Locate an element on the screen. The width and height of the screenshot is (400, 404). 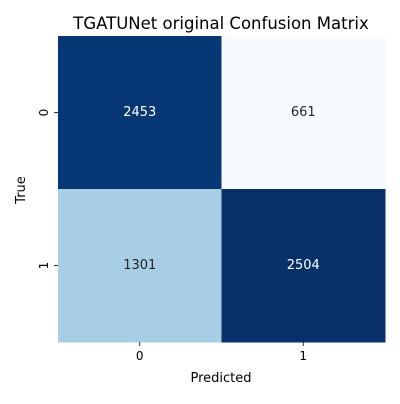
cell-value-label: 661 is located at coordinates (303, 112).